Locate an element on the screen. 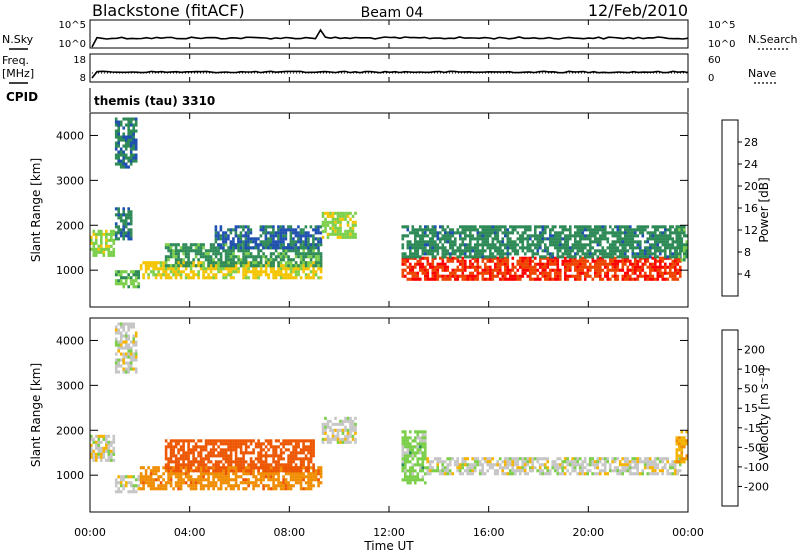 This screenshot has width=800, height=554. colorbar-tick-label: 15 is located at coordinates (751, 408).